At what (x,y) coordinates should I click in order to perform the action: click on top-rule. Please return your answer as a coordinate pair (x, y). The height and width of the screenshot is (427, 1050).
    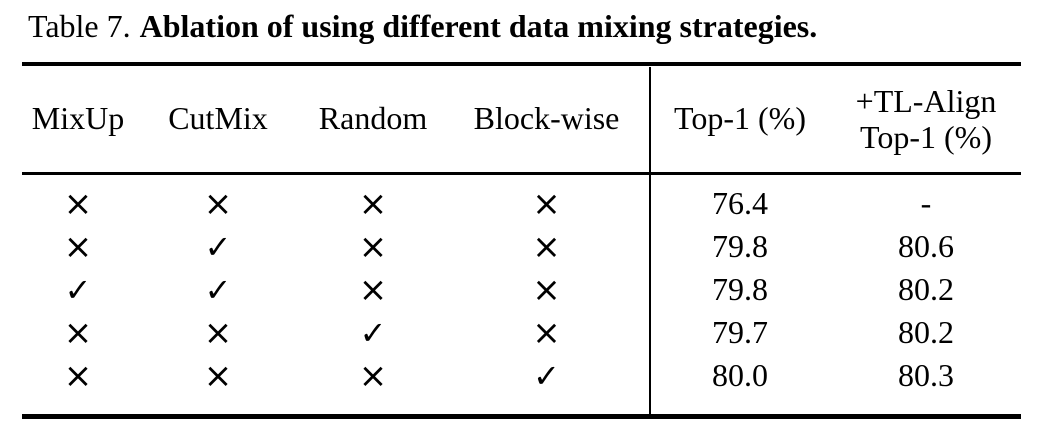
    Looking at the image, I should click on (521, 64).